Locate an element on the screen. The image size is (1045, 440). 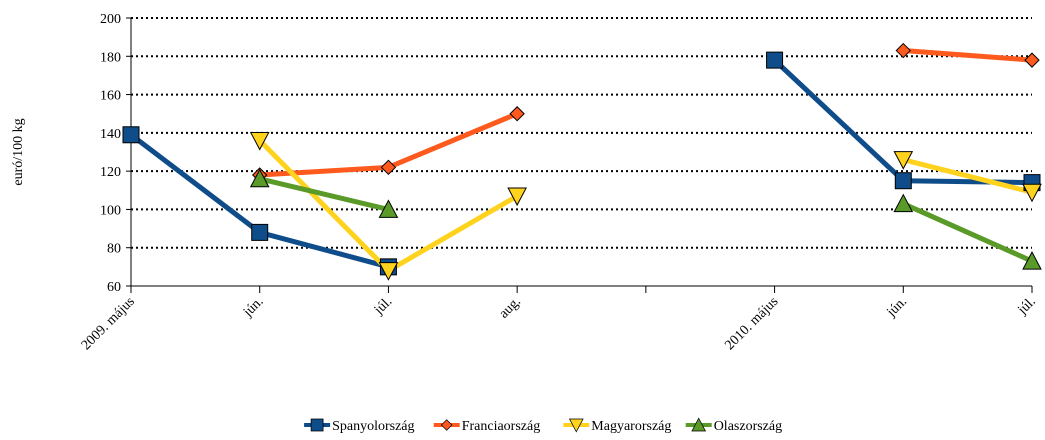
y-axis-label: euró/100 kg is located at coordinates (18, 151).